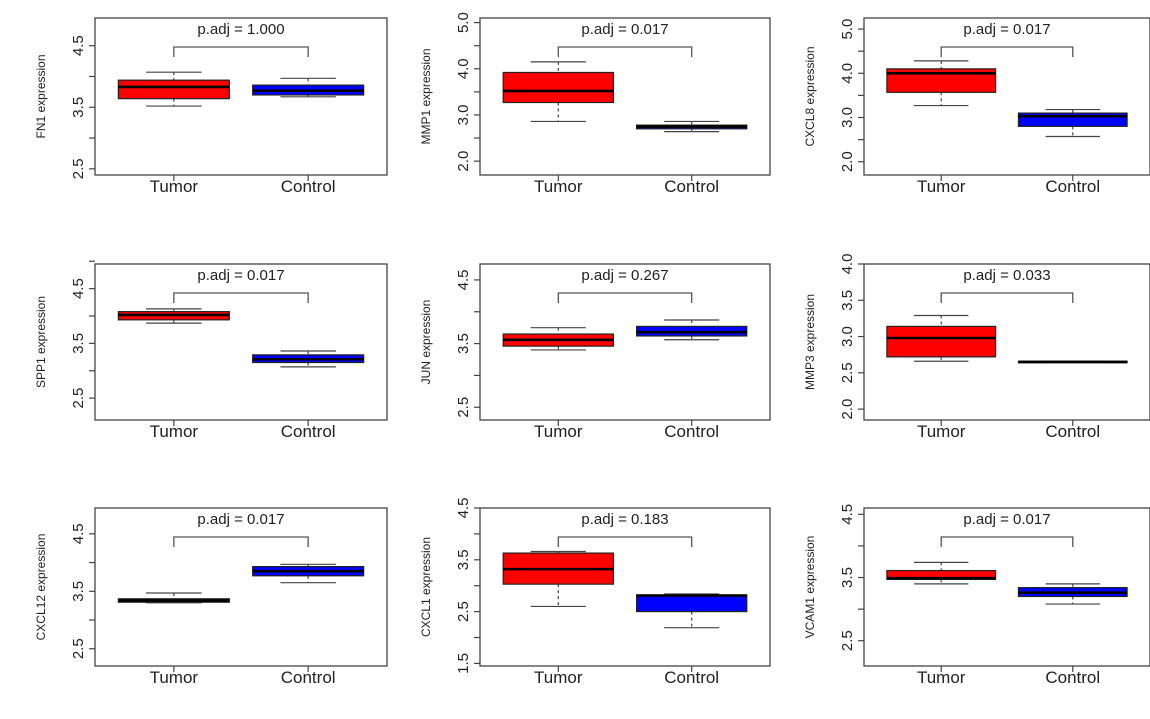 The image size is (1150, 719). Describe the element at coordinates (426, 587) in the screenshot. I see `y-axis-label: CXCL1 expression` at that location.